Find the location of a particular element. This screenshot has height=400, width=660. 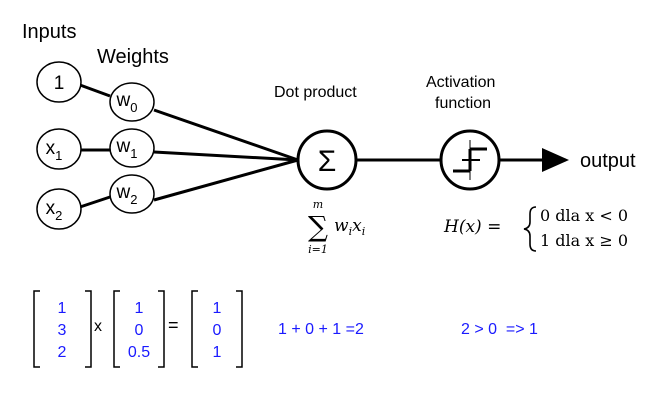

heaviside-case1: 0 dla x < 0 is located at coordinates (584, 215).